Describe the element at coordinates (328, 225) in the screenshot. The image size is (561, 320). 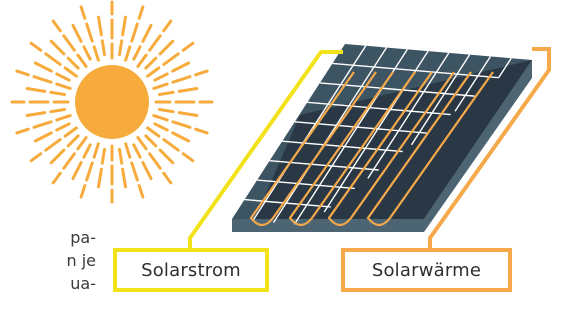
I see `panel-front-face` at that location.